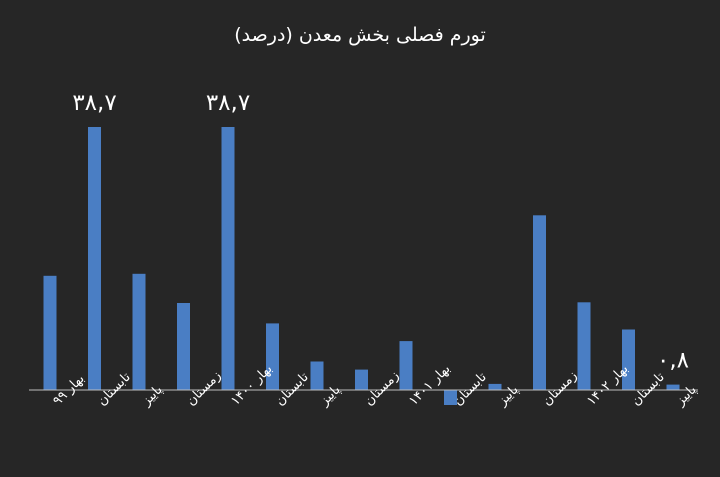 This screenshot has width=720, height=477. I want to click on x-tick-label: تابستان, so click(470, 389).